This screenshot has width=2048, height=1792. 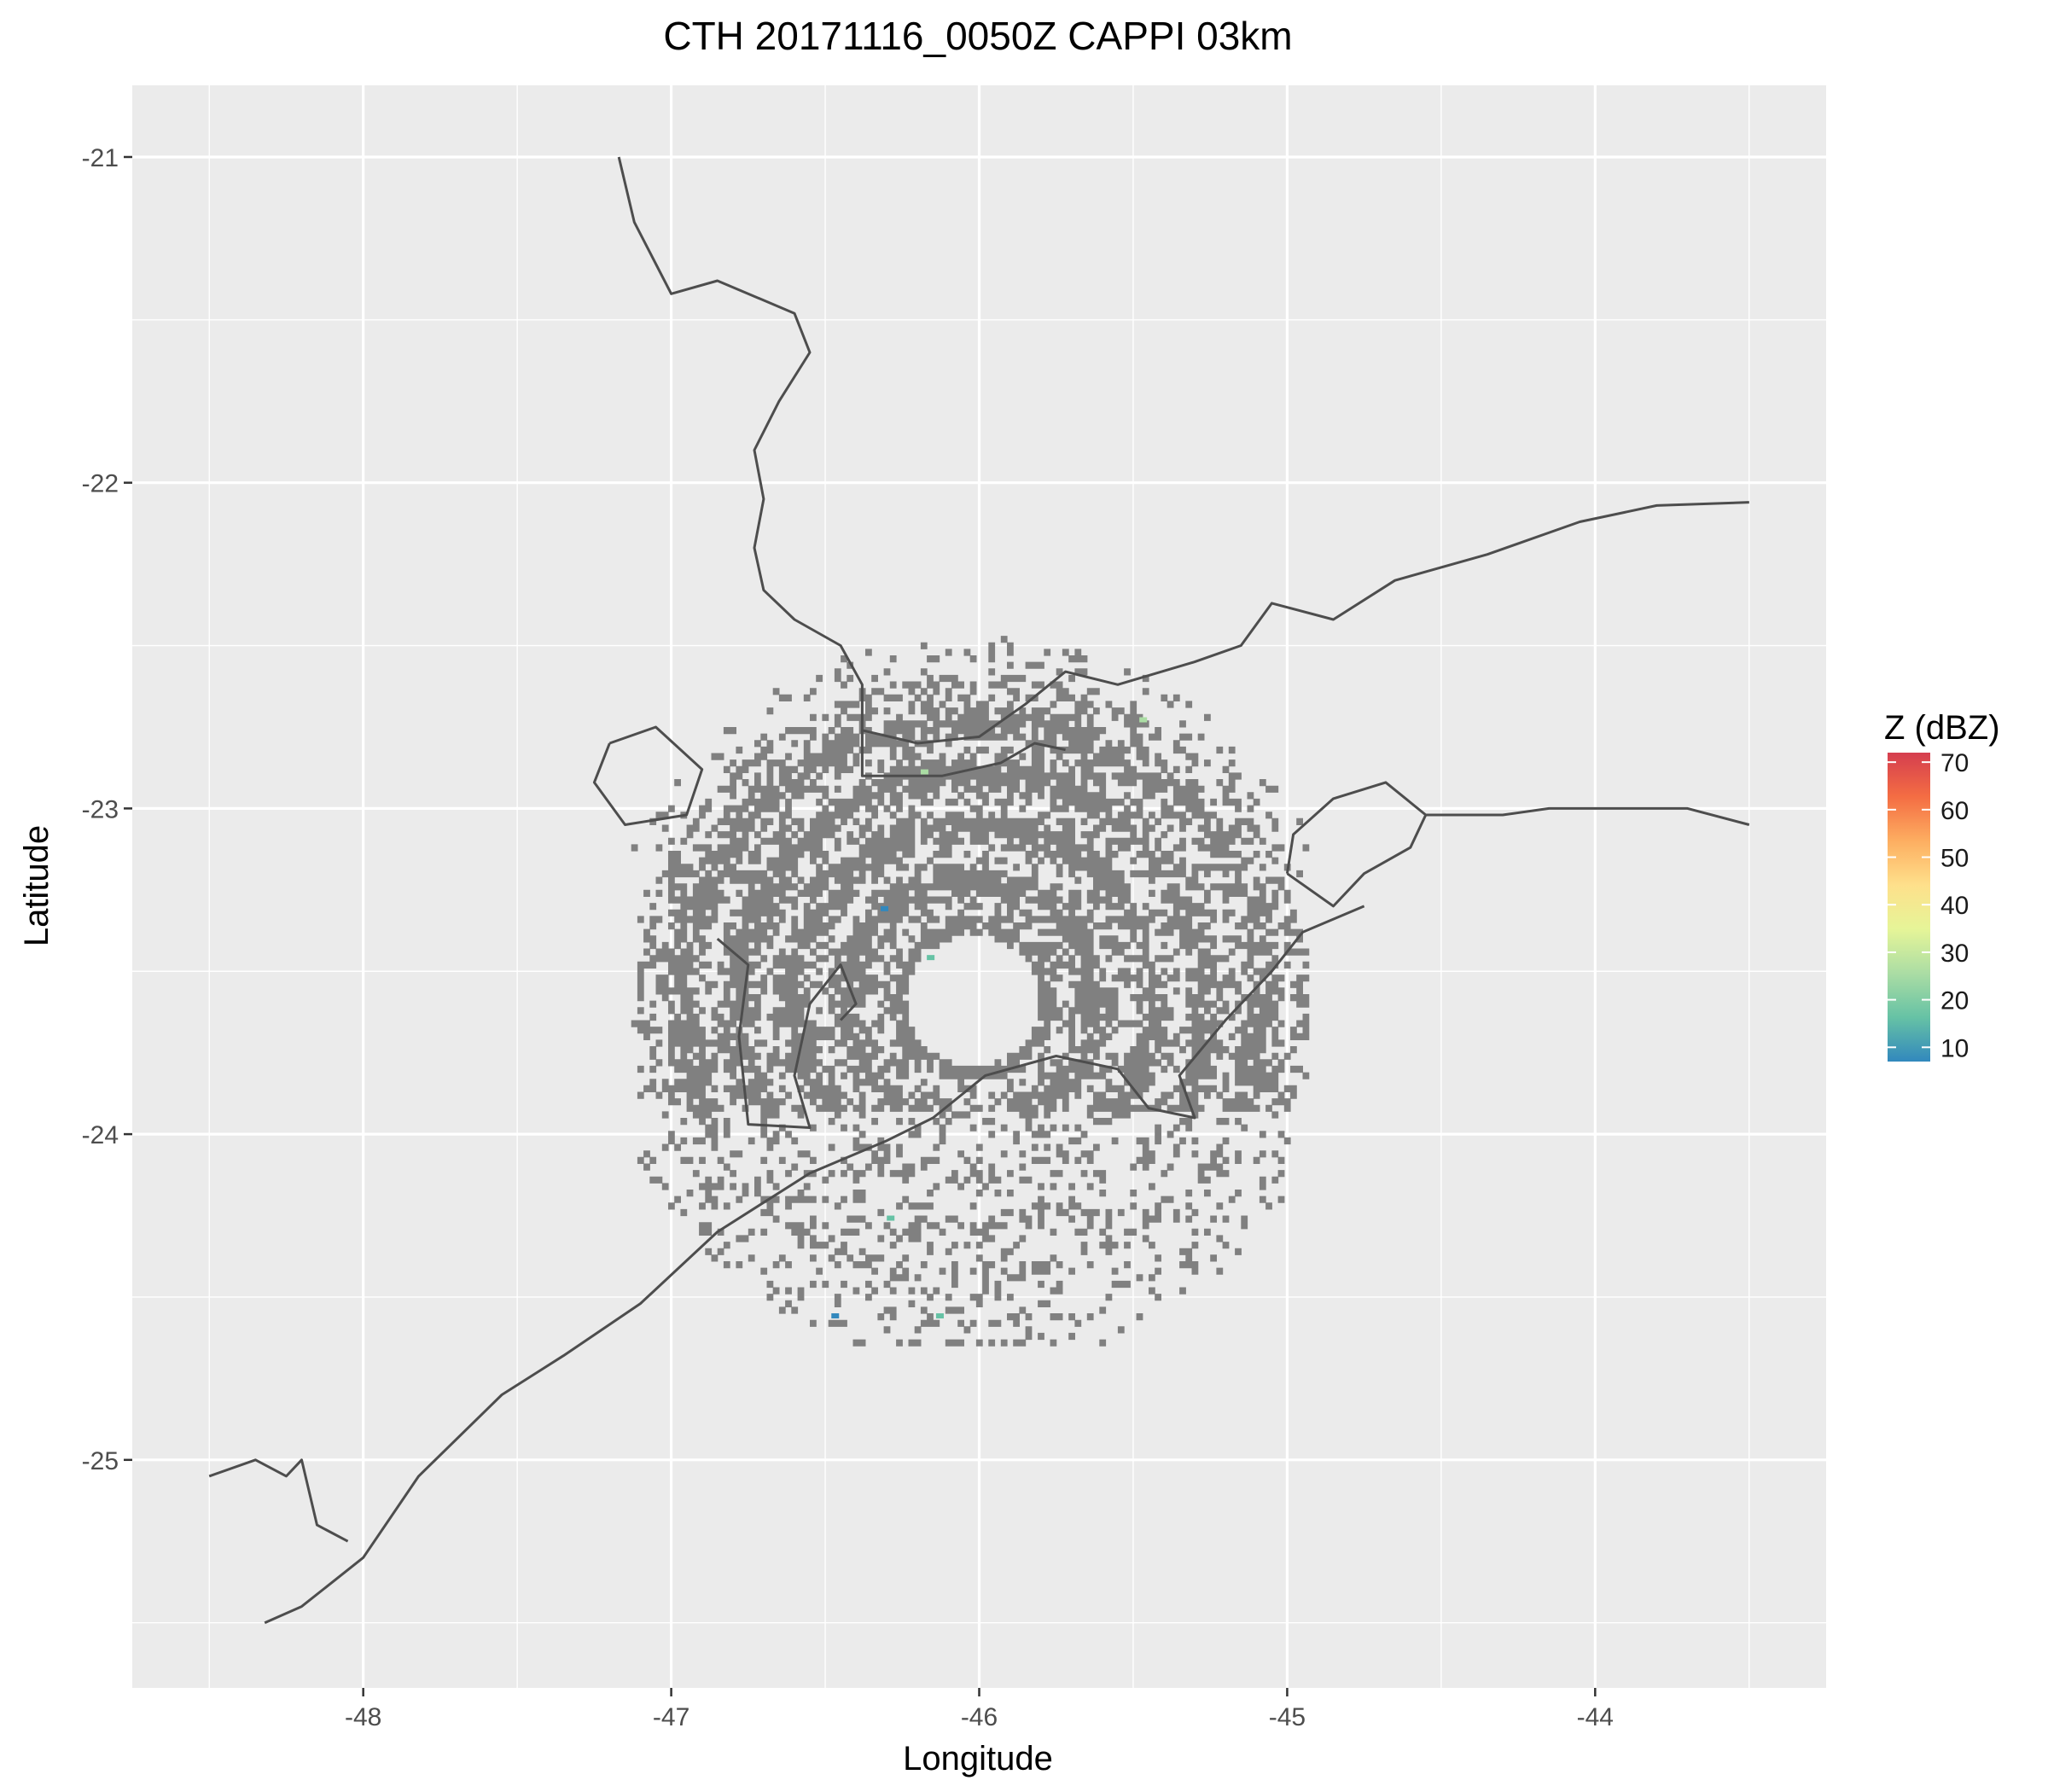 I want to click on legend-ticks: 70 60 50 40 30 20 10, so click(x=1929, y=906).